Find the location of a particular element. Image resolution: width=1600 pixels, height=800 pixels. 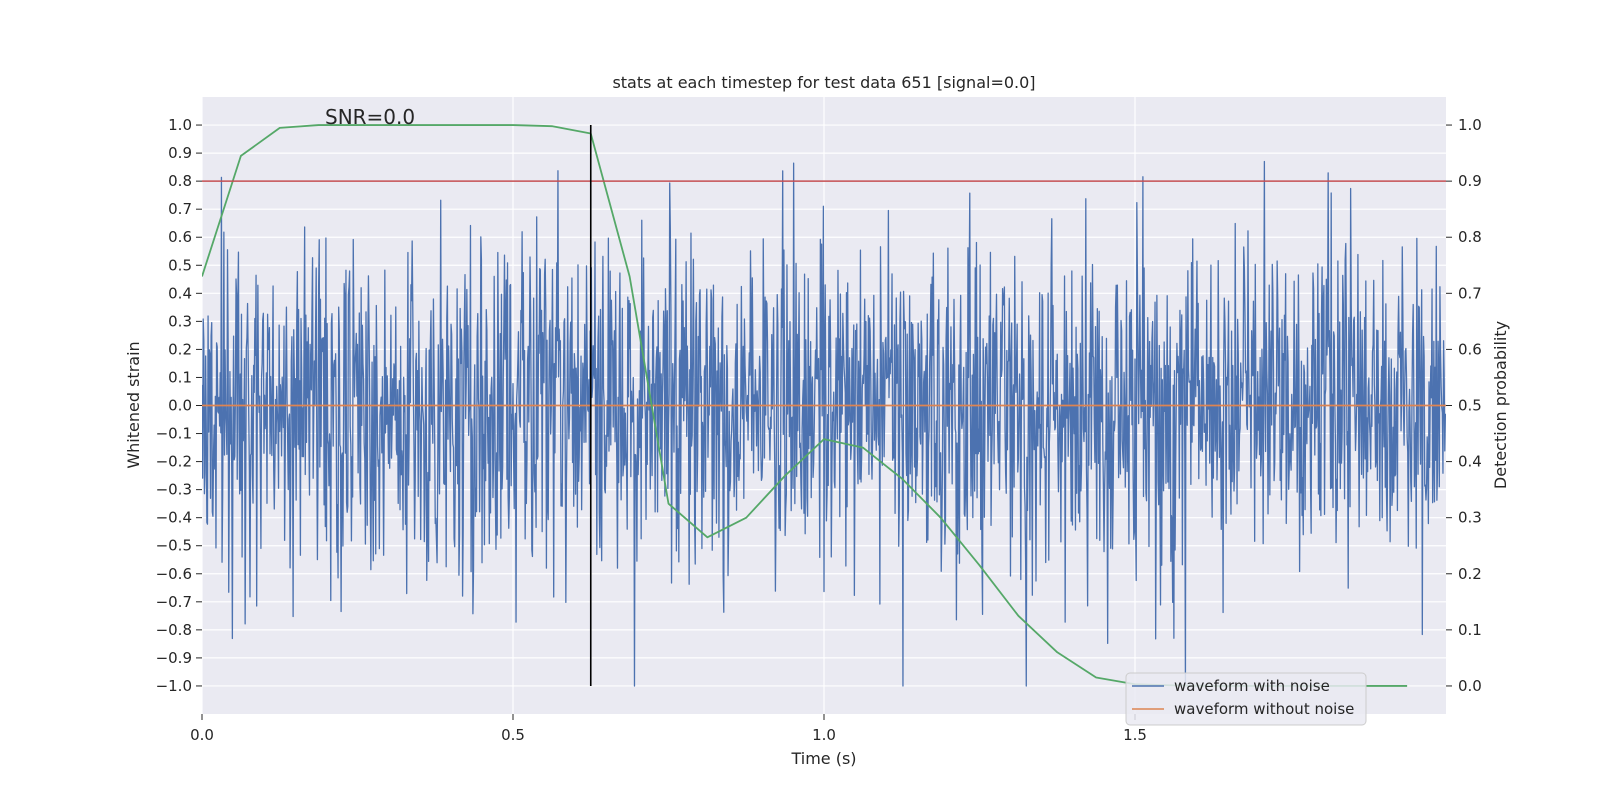

right-tick-label-4: 0.6 is located at coordinates (1470, 349).